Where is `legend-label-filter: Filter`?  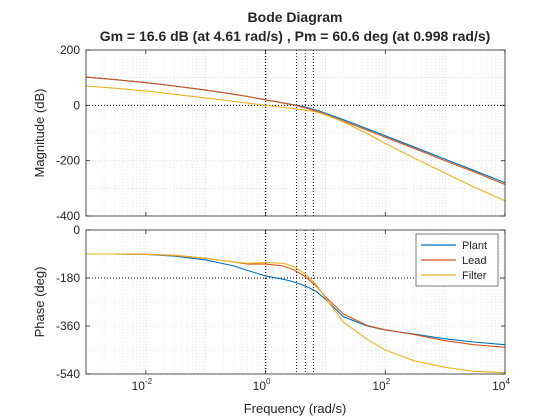 legend-label-filter: Filter is located at coordinates (474, 276).